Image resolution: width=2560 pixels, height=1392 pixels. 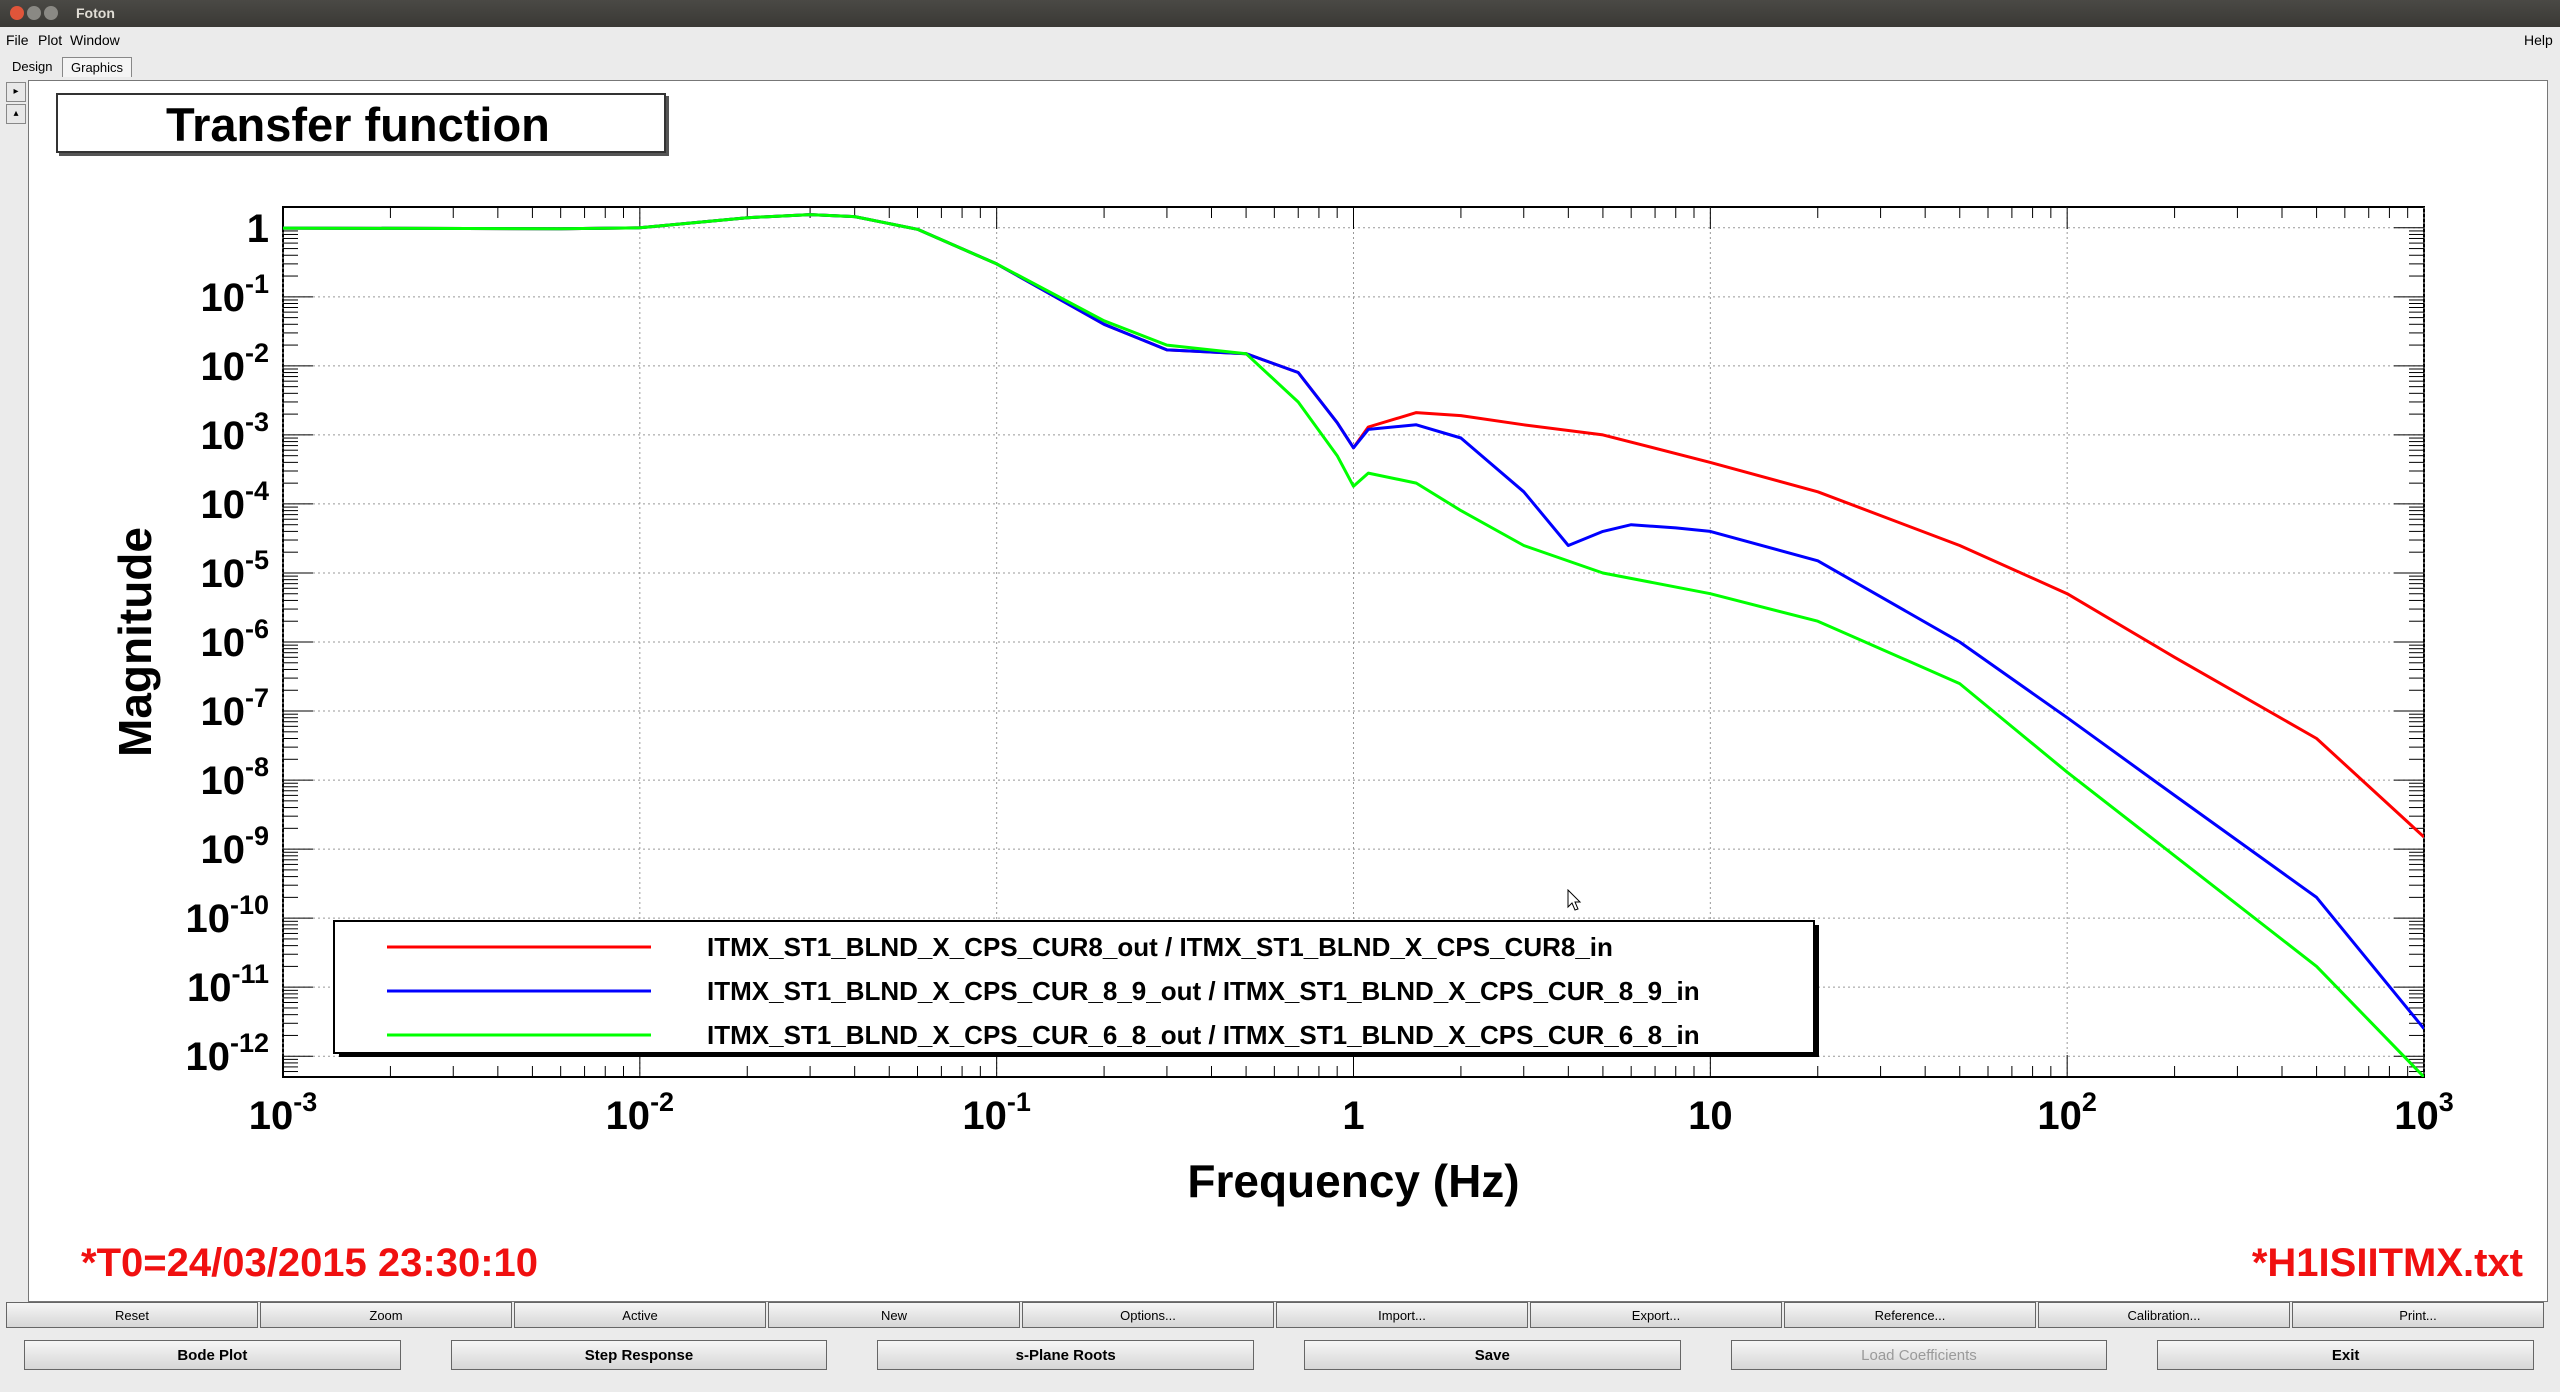 I want to click on y-tick-label: 10⁻¹¹, so click(x=228, y=984).